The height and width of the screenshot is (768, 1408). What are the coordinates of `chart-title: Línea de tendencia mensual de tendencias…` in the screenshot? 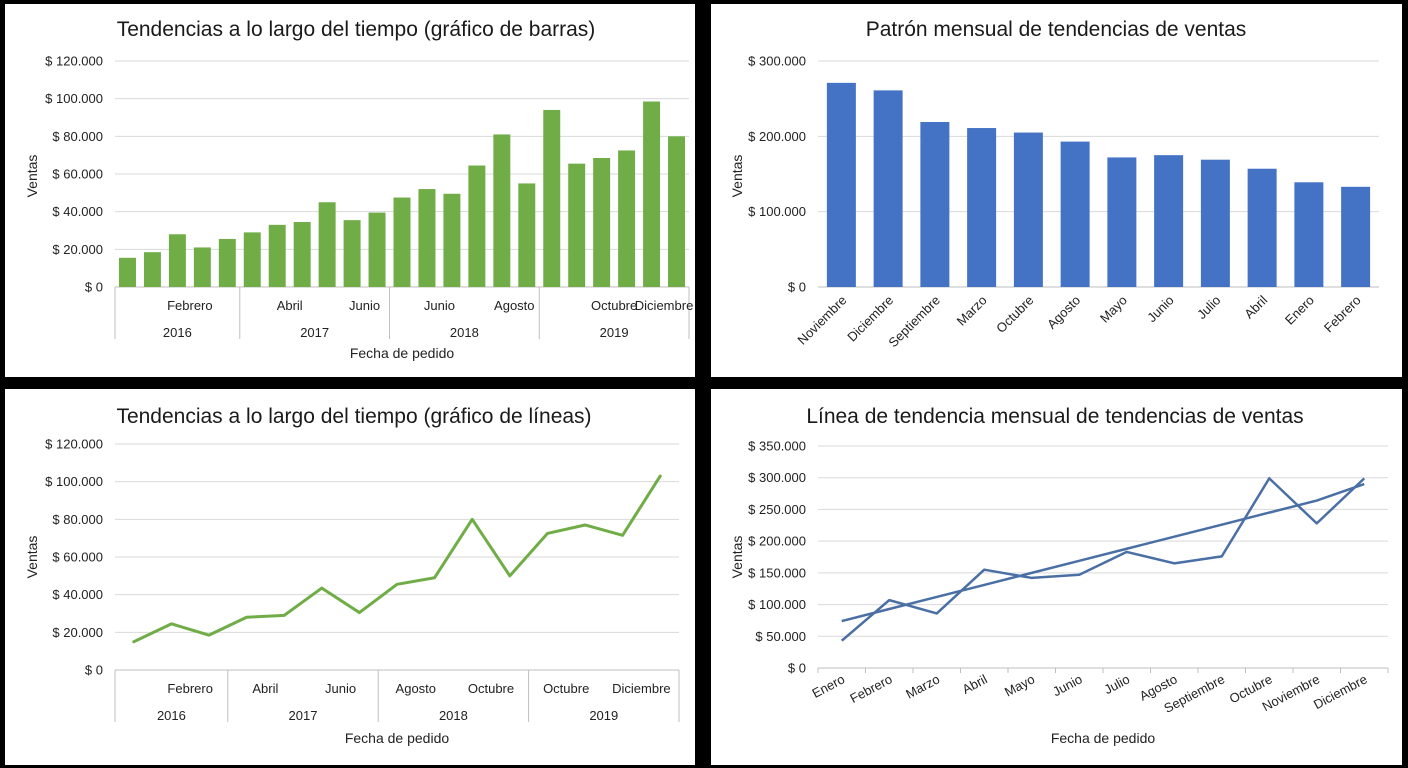 It's located at (1054, 416).